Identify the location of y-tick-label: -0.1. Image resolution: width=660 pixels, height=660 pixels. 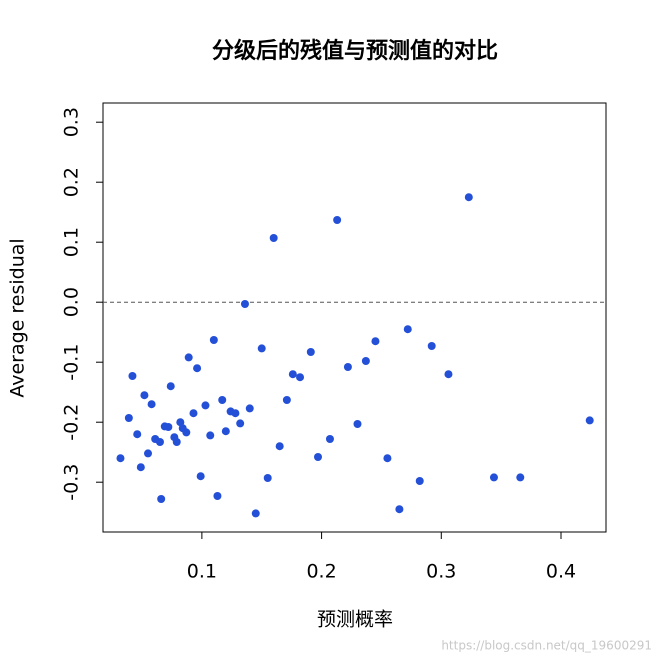
(72, 362).